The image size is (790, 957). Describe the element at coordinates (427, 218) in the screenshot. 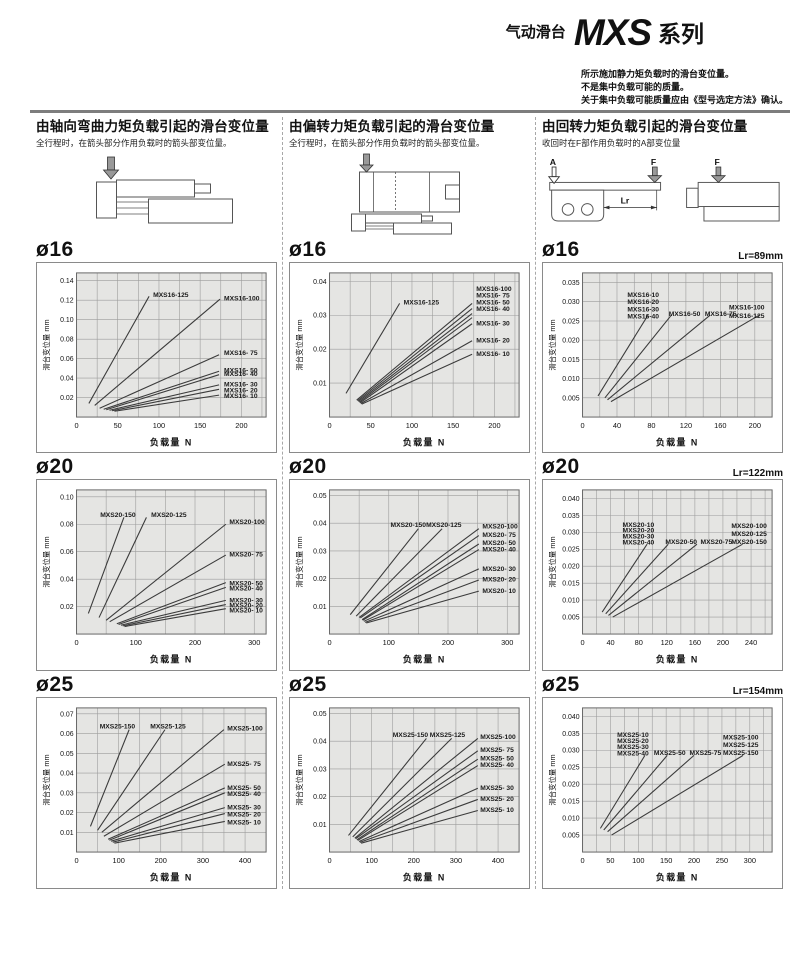

I see `rod-tab` at that location.